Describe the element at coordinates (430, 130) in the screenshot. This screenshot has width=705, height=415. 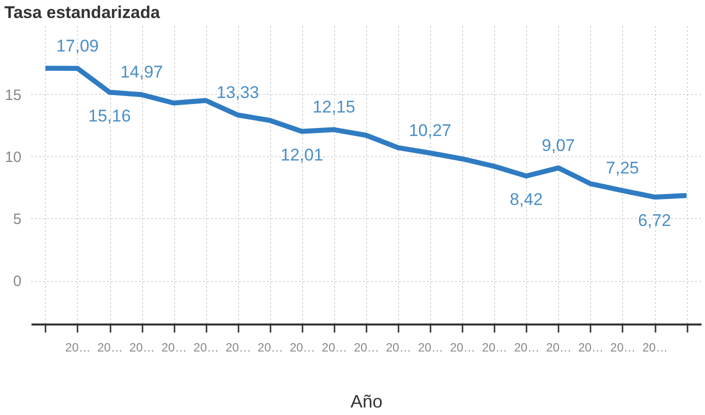
I see `data-label: 10,27` at that location.